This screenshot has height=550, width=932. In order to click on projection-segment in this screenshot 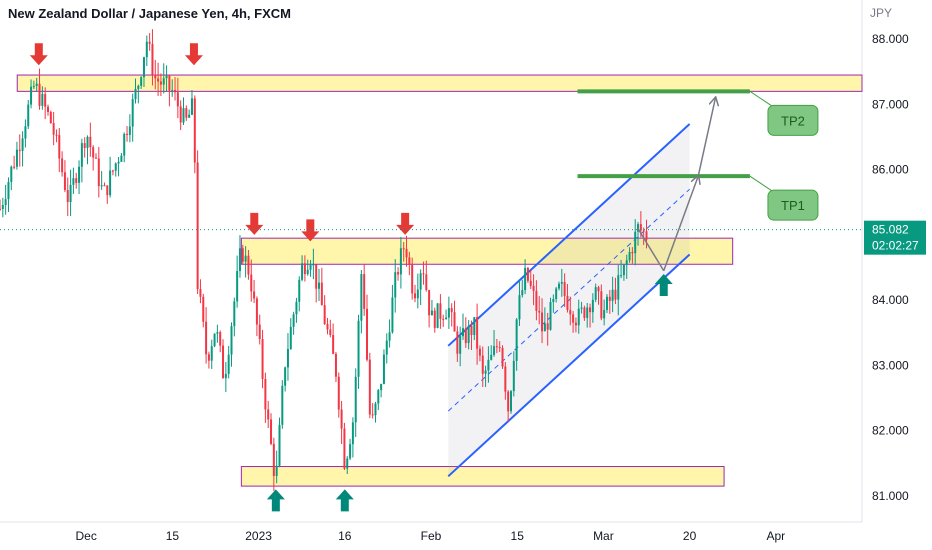, I will do `click(680, 224)`.